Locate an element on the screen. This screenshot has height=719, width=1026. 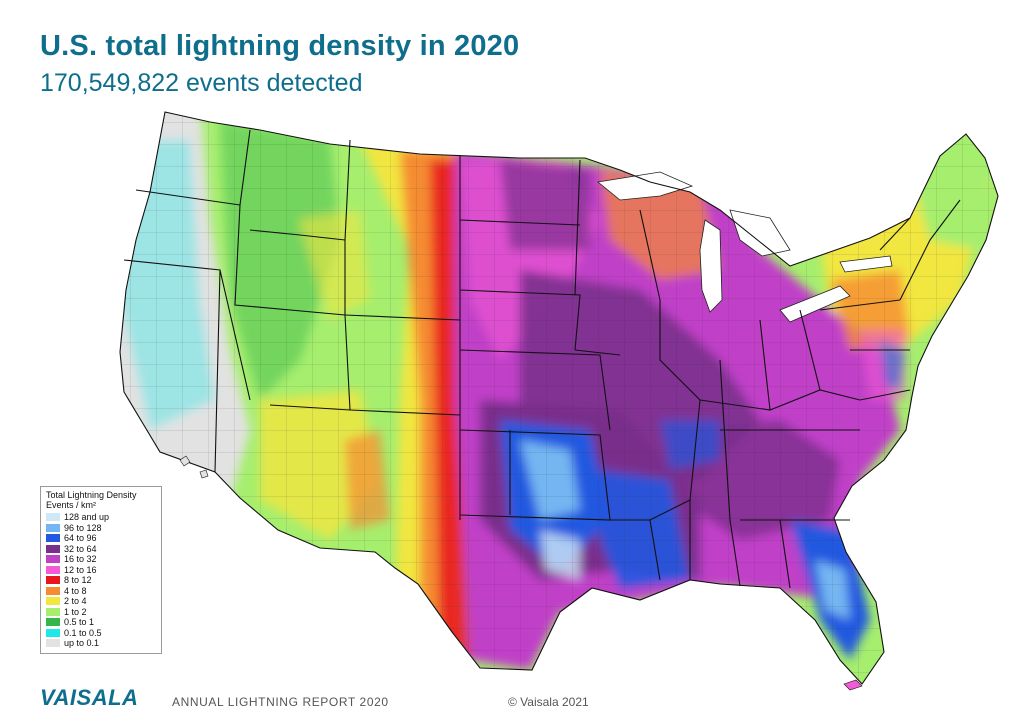
legend-label: 12 to 16 is located at coordinates (80, 569).